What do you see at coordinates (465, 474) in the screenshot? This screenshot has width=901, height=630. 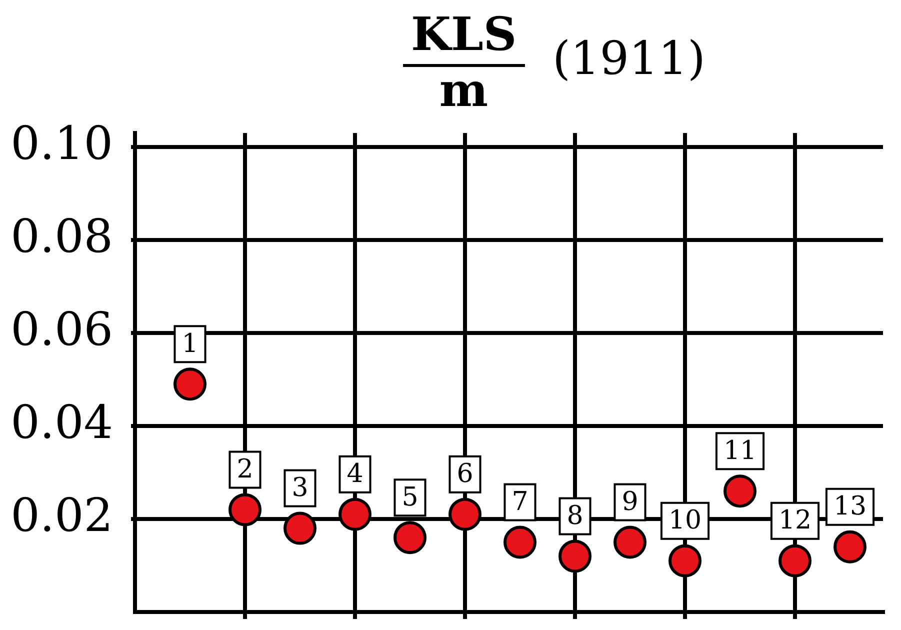 I see `x-tick-label: 6` at bounding box center [465, 474].